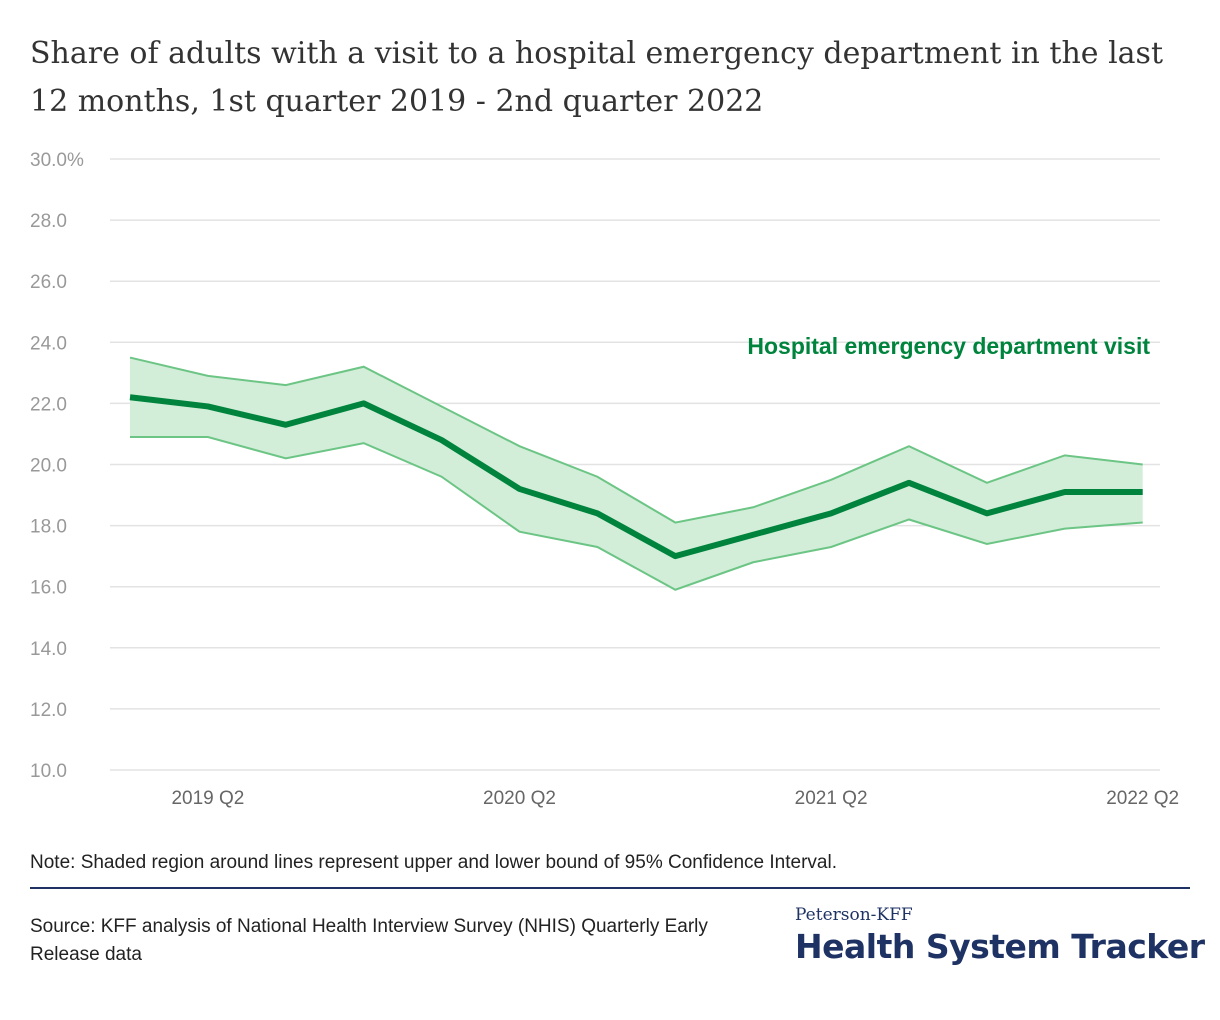 This screenshot has height=1020, width=1220. I want to click on logo-health-system-tracker: Health System Tracker, so click(1000, 946).